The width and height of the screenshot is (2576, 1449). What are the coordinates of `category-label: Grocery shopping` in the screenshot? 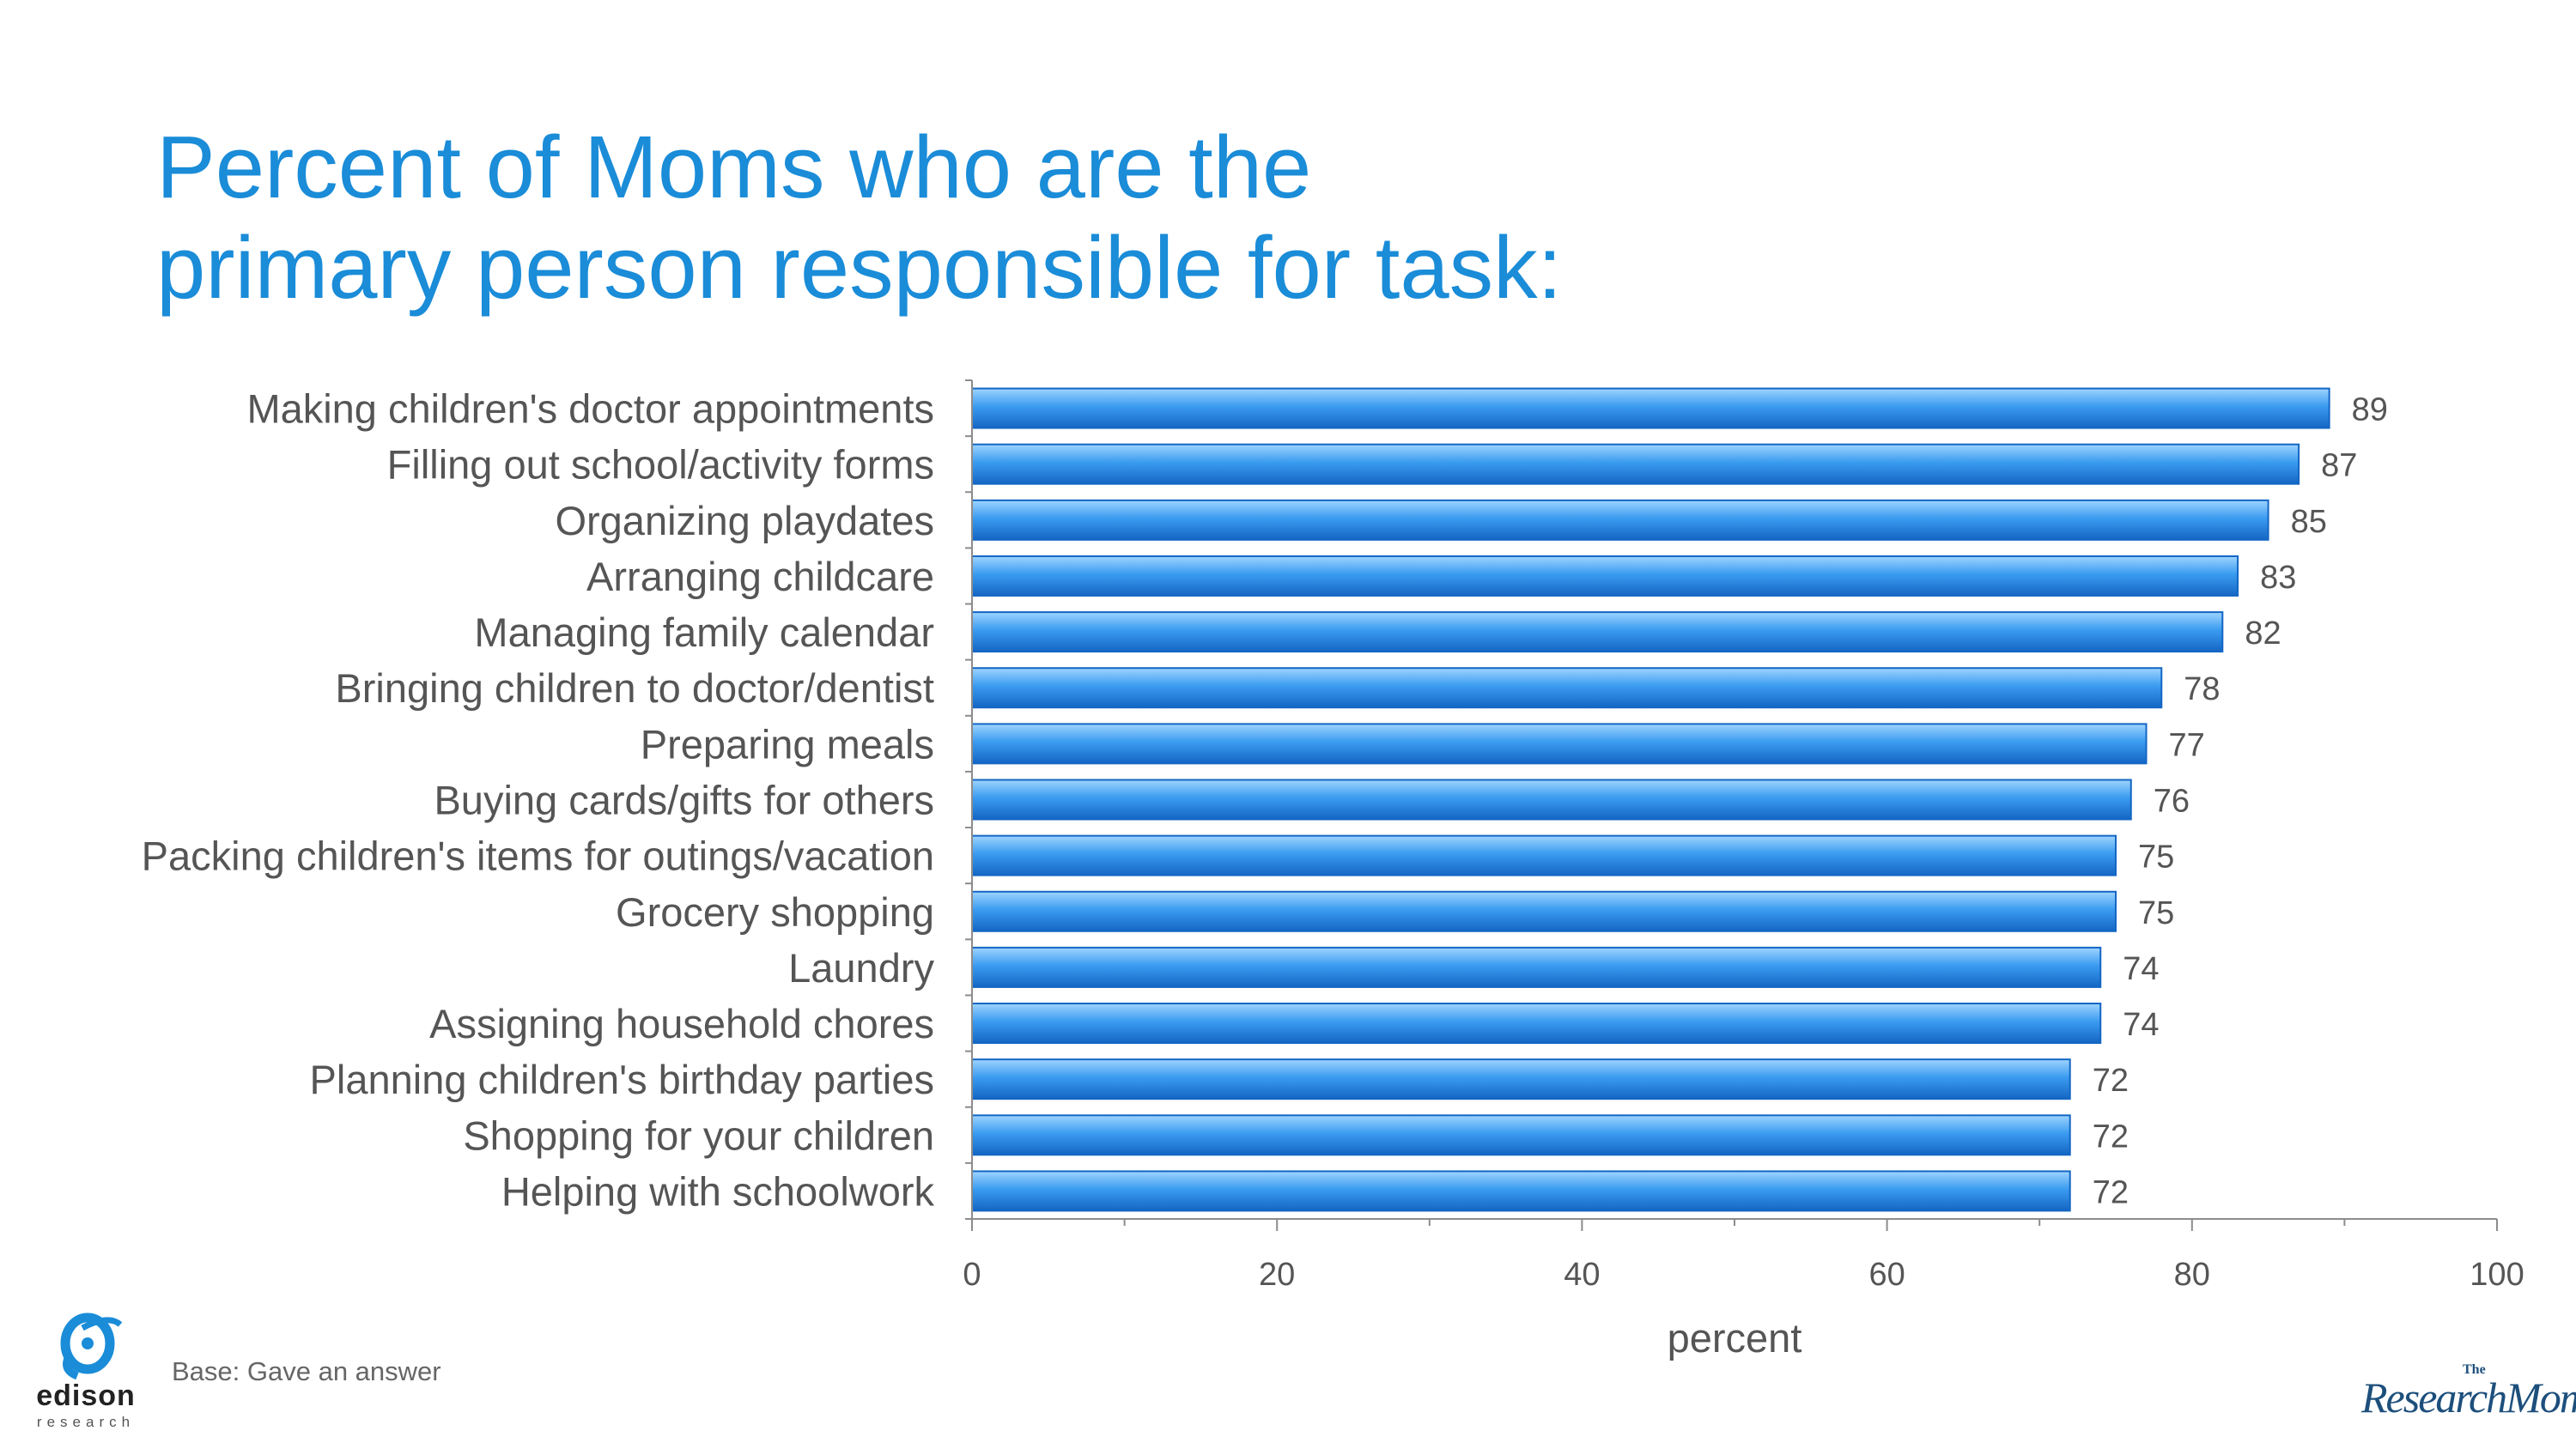 It's located at (775, 912).